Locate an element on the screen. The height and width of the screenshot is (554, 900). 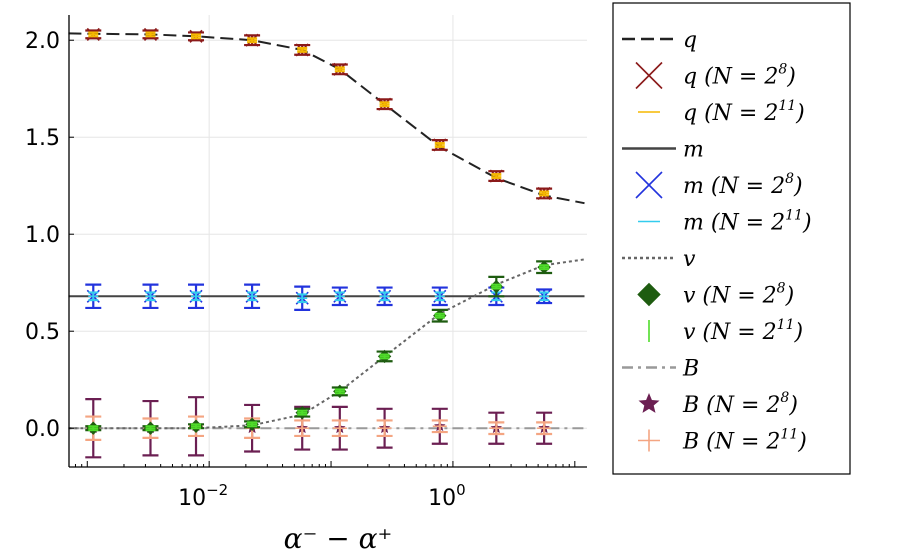
legend-label: q (N = 211) is located at coordinates (744, 112).